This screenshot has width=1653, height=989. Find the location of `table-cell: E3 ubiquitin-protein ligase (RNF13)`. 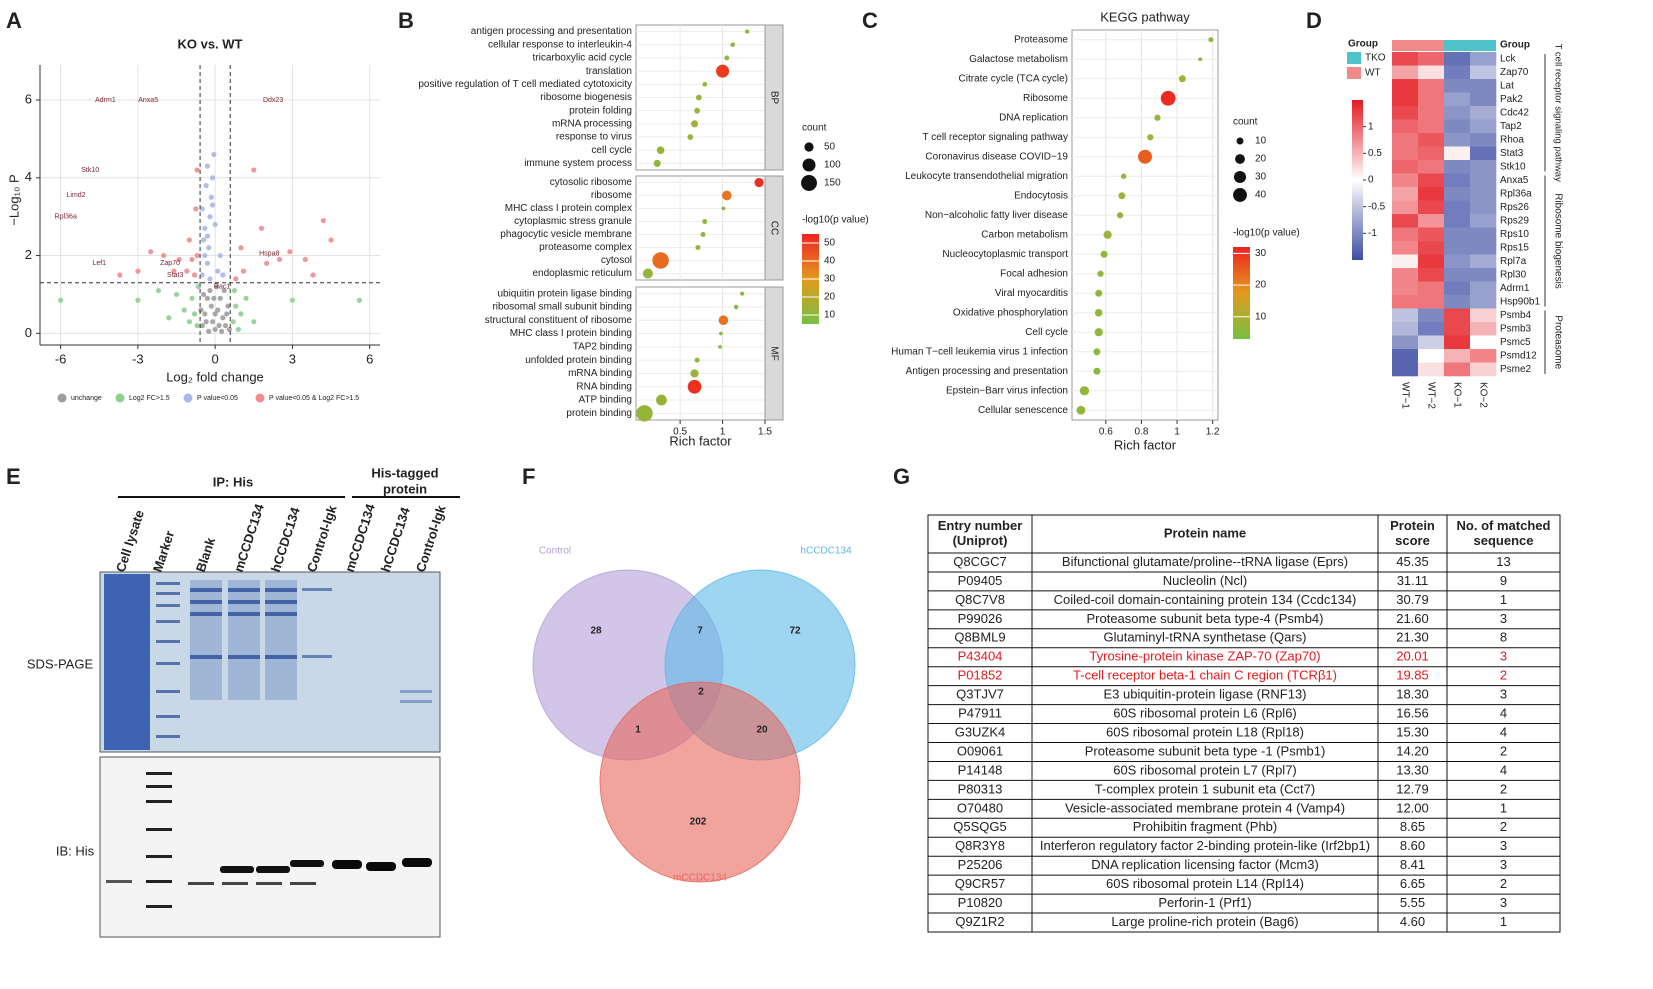

table-cell: E3 ubiquitin-protein ligase (RNF13) is located at coordinates (1204, 694).